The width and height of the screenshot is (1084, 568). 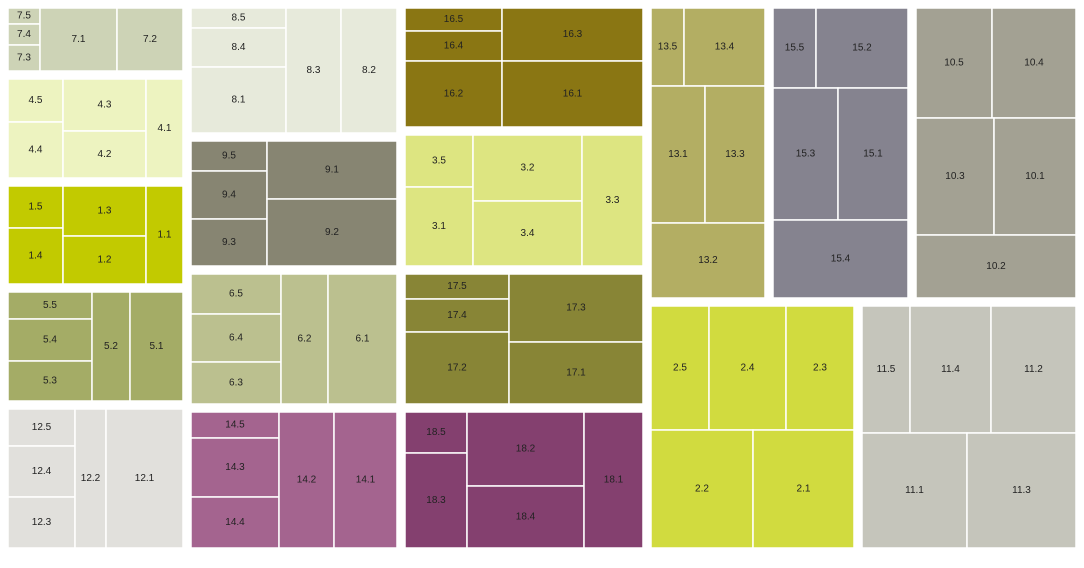 I want to click on treemap-tile-label: 10.2, so click(x=996, y=266).